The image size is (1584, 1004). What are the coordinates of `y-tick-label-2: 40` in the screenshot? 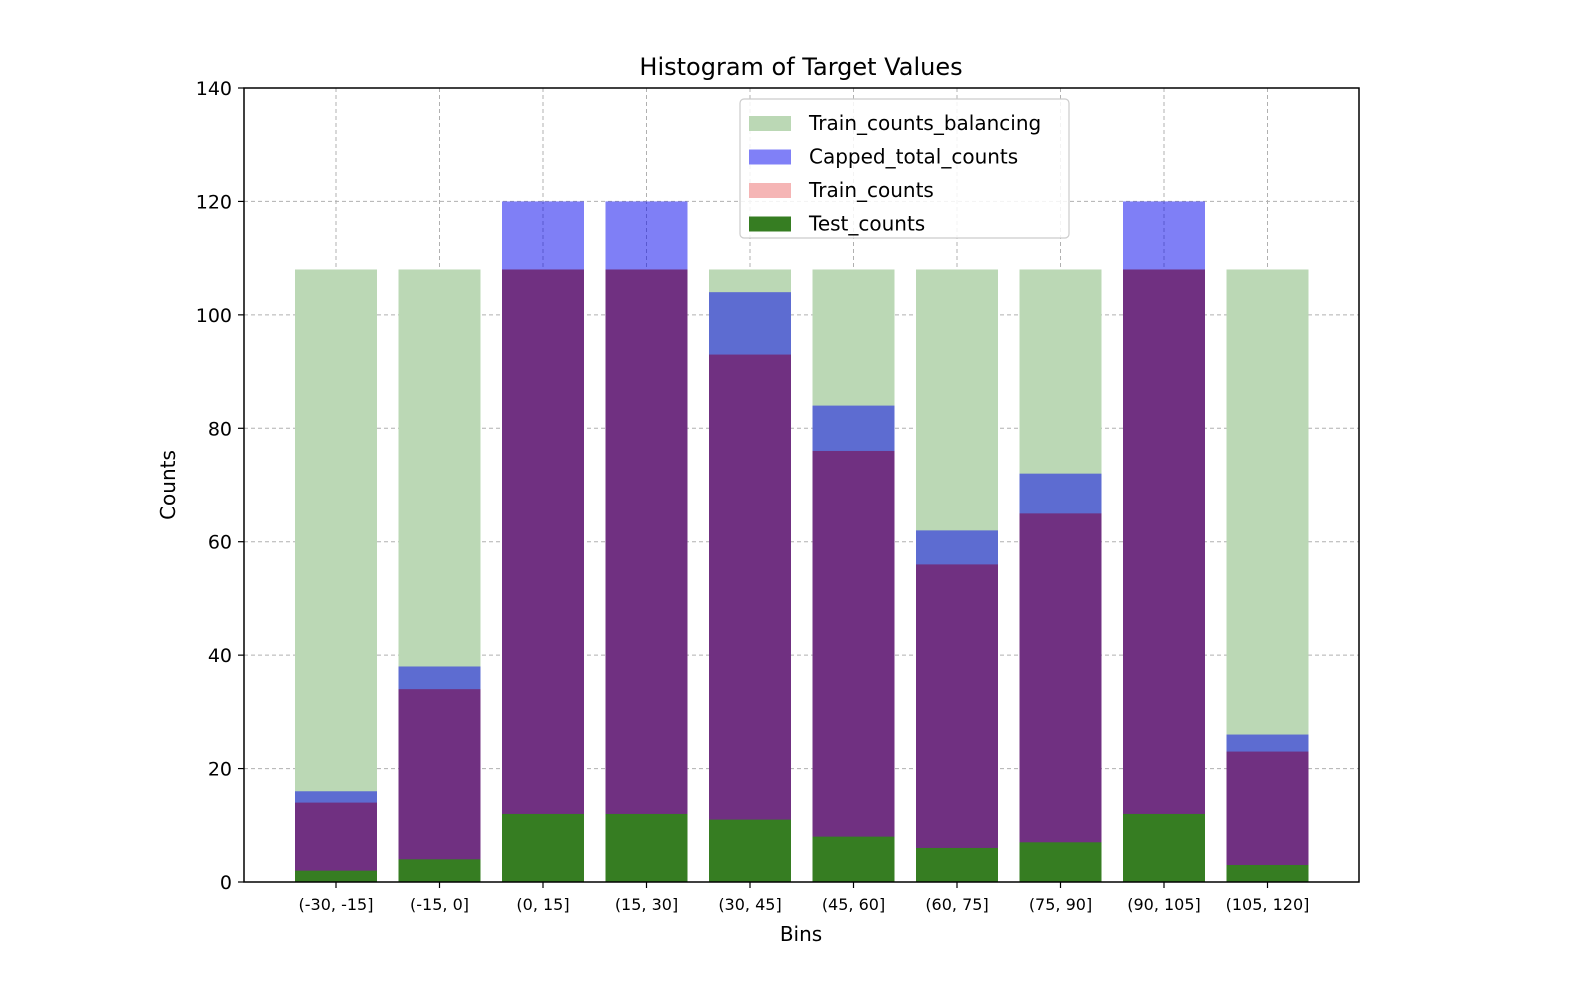 It's located at (220, 656).